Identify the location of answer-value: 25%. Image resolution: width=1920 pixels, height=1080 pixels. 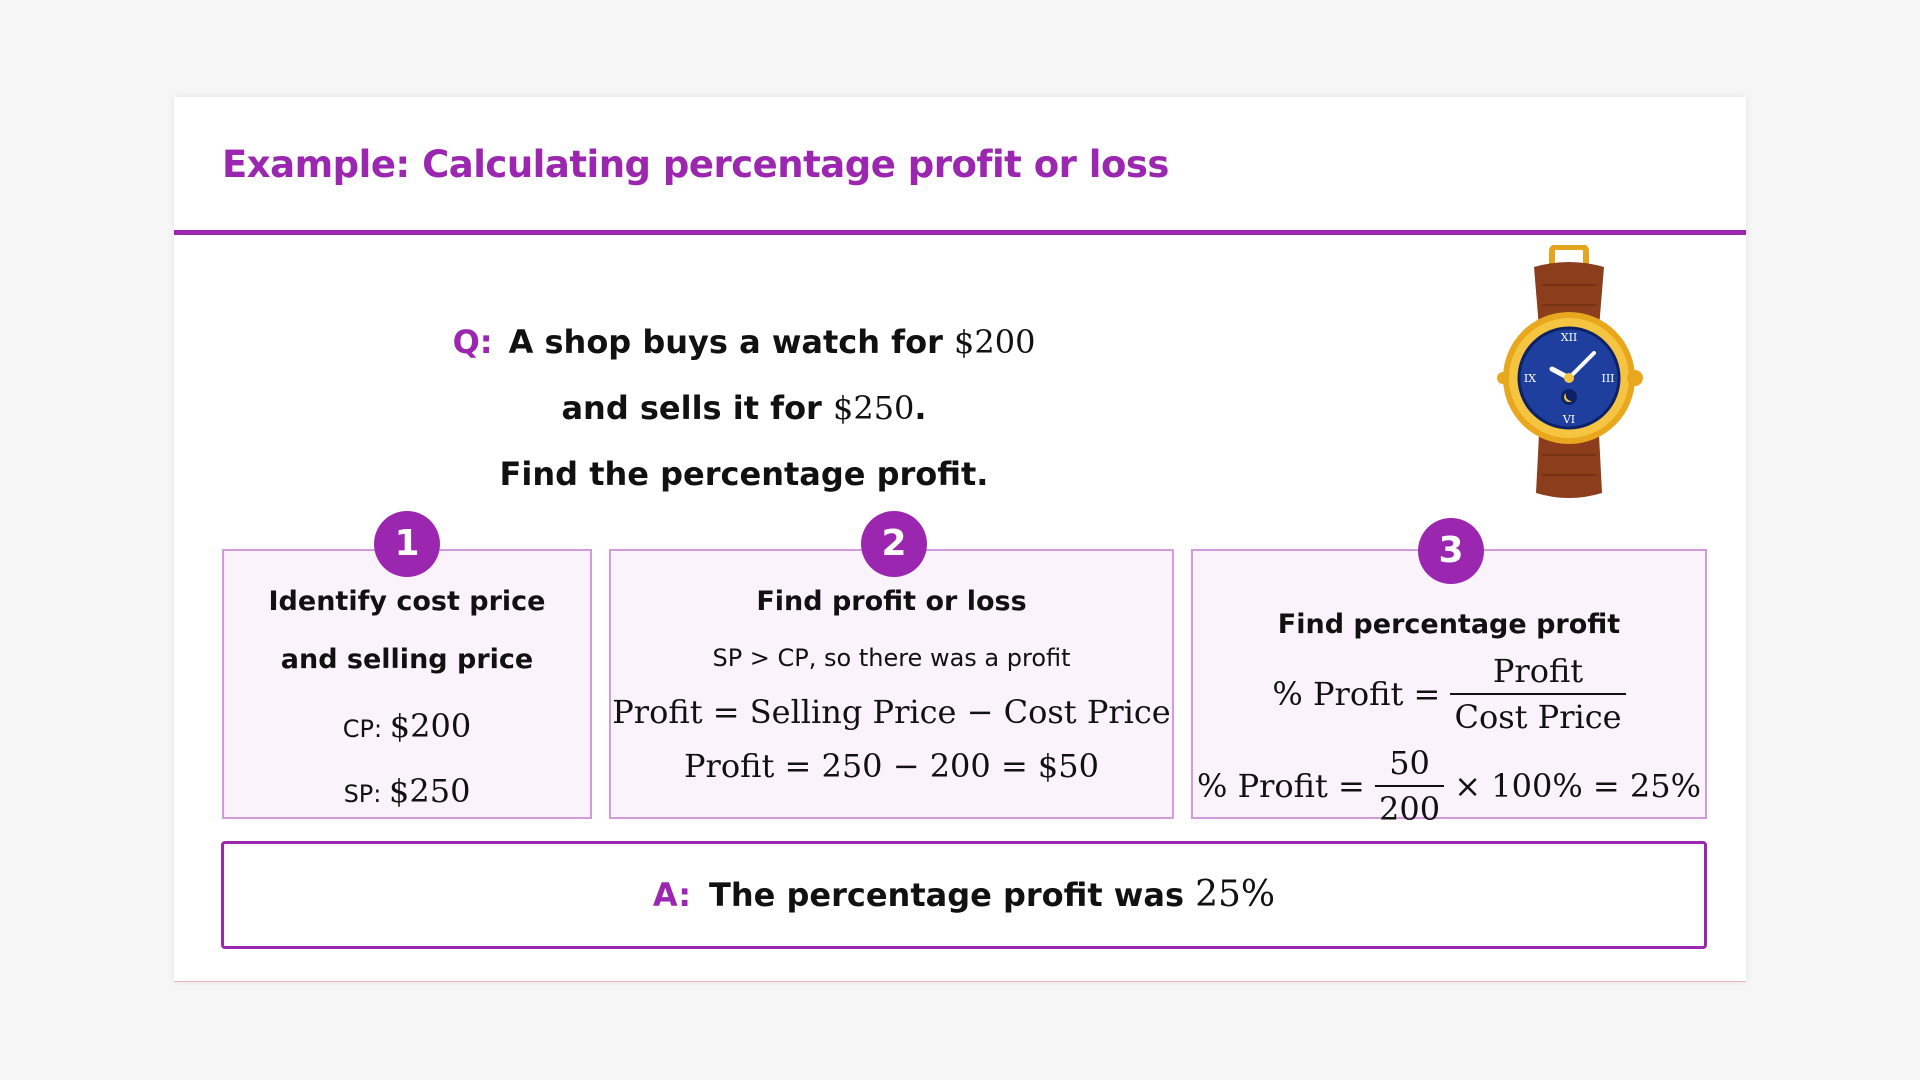
(1235, 894).